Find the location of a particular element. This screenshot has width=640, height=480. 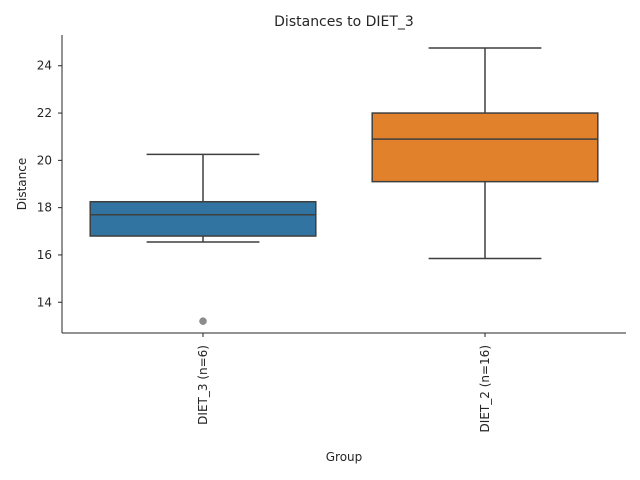

x-tick-label: DIET_3 (n=6) is located at coordinates (203, 385).